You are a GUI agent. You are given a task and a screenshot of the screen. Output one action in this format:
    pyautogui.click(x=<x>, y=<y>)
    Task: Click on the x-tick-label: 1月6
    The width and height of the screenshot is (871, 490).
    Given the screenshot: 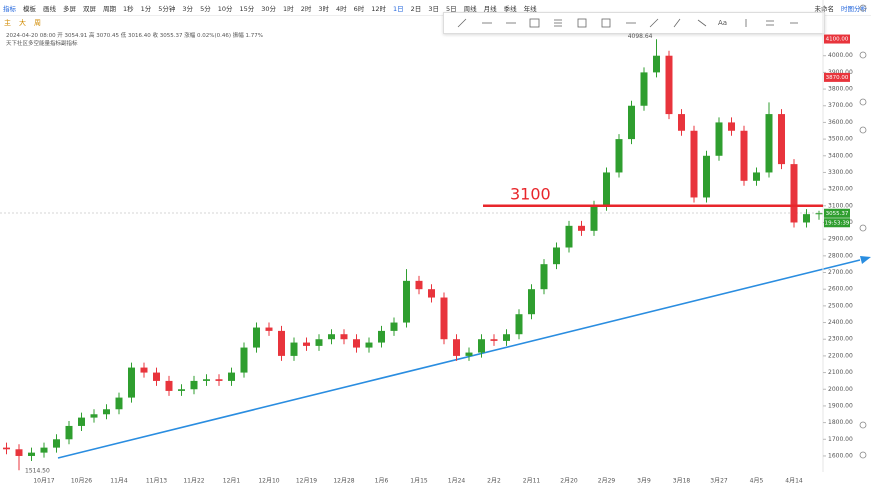 What is the action you would take?
    pyautogui.click(x=382, y=481)
    